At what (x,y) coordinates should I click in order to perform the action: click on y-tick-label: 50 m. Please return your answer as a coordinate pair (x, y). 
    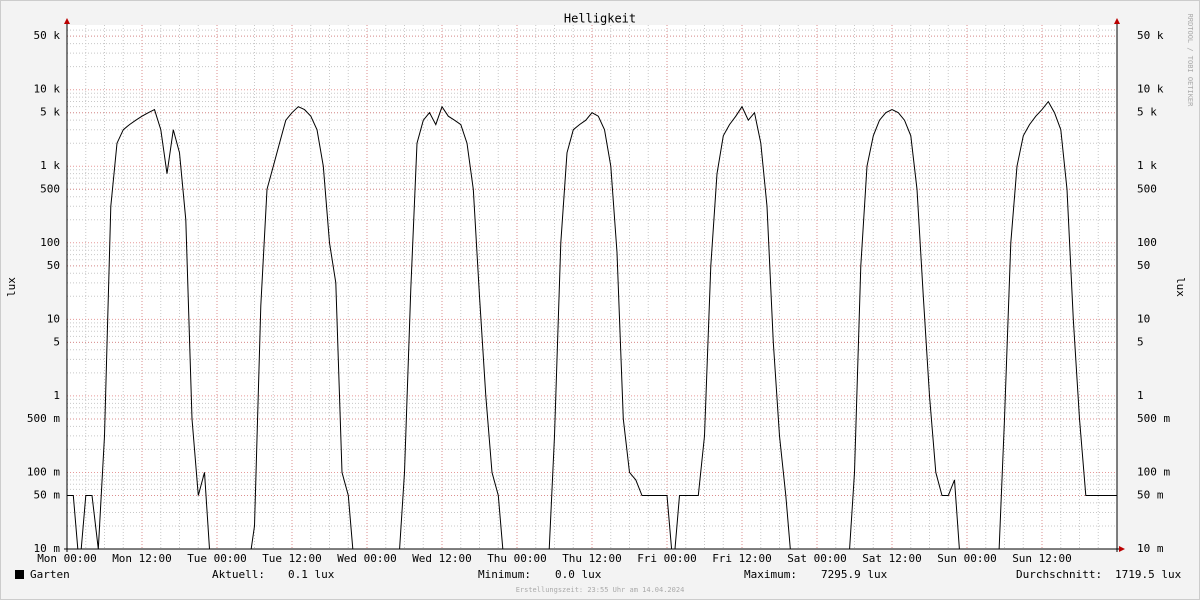
    Looking at the image, I should click on (47, 494).